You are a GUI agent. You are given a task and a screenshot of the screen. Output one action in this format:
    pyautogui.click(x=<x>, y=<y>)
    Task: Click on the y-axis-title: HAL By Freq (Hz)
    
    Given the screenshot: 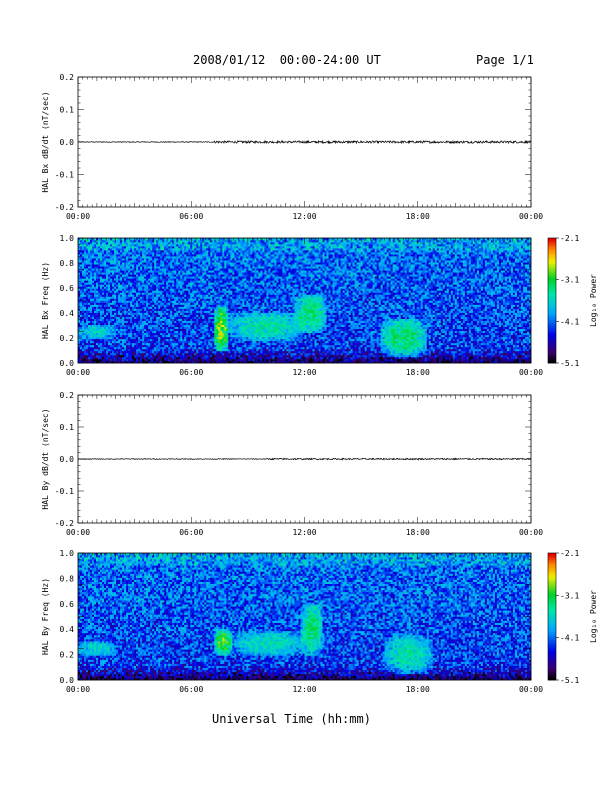 What is the action you would take?
    pyautogui.click(x=45, y=616)
    